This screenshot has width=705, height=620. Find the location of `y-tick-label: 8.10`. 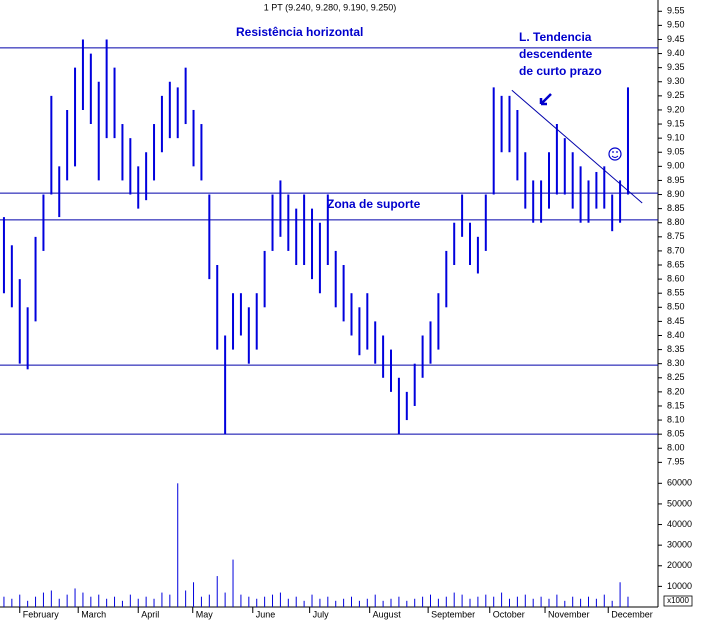

y-tick-label: 8.10 is located at coordinates (676, 419).